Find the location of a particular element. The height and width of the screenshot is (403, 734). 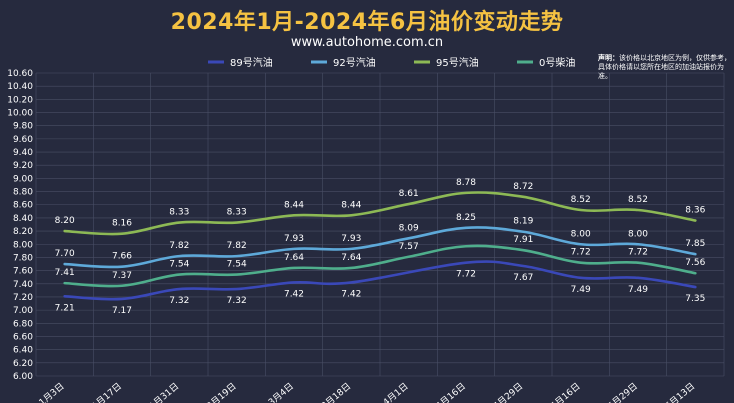

legend-label: 95号汽油 is located at coordinates (457, 62).